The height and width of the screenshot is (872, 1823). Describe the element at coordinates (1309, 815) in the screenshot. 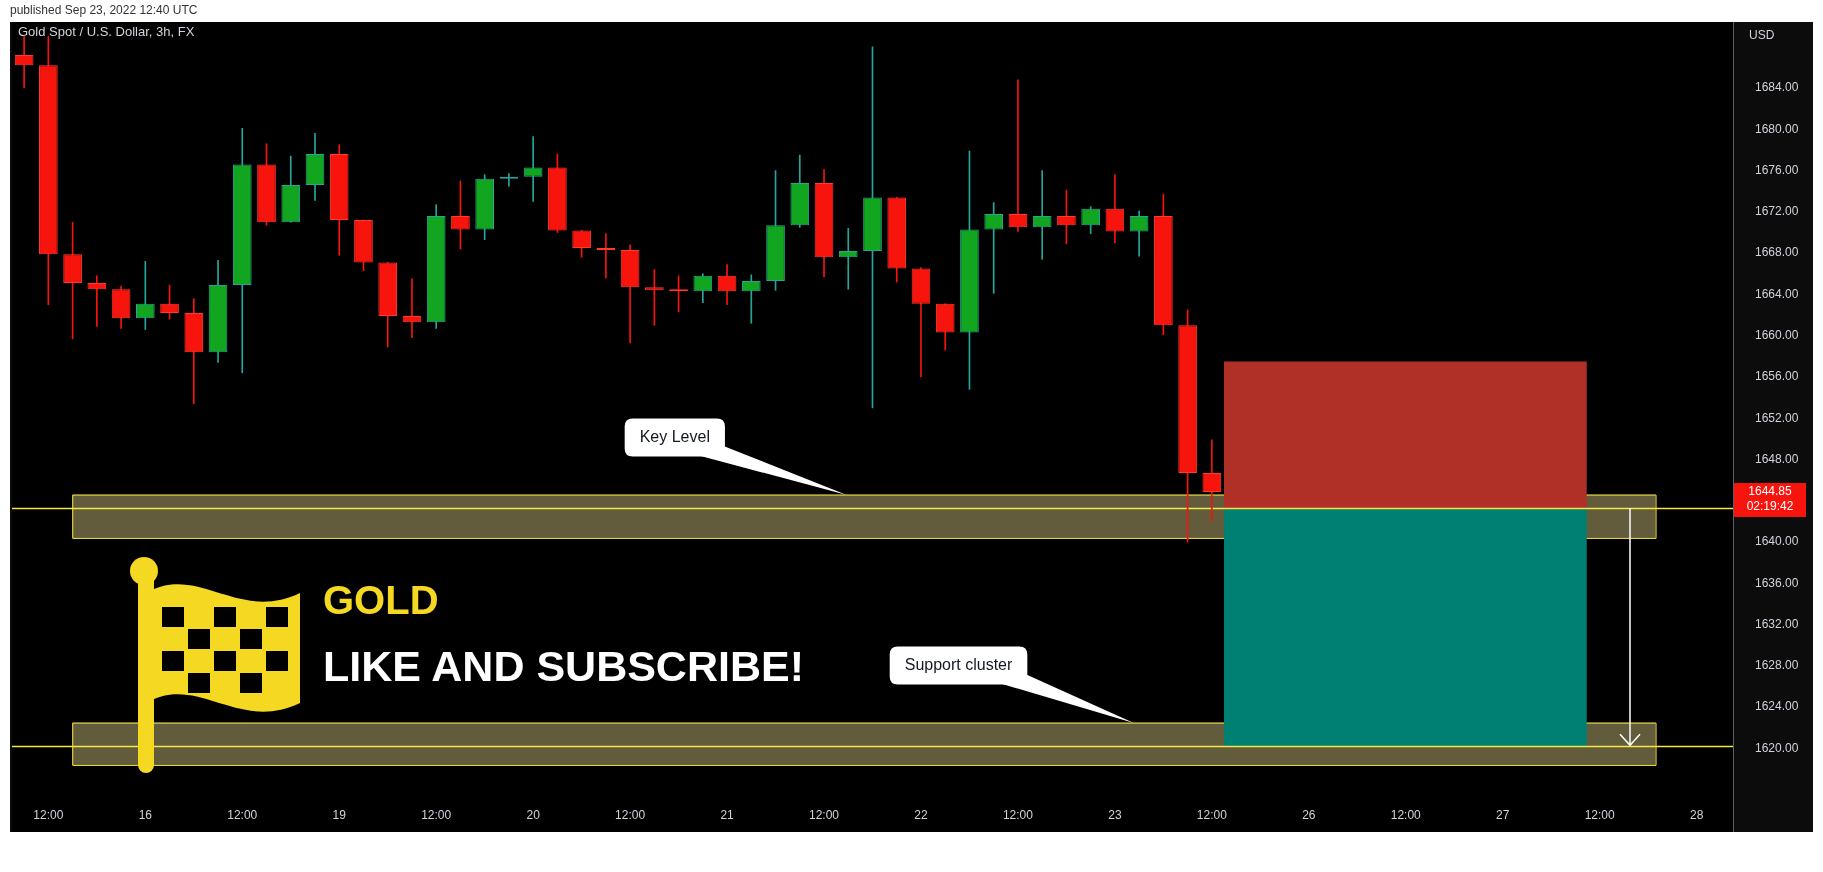

I see `x-tick-label: 26` at that location.